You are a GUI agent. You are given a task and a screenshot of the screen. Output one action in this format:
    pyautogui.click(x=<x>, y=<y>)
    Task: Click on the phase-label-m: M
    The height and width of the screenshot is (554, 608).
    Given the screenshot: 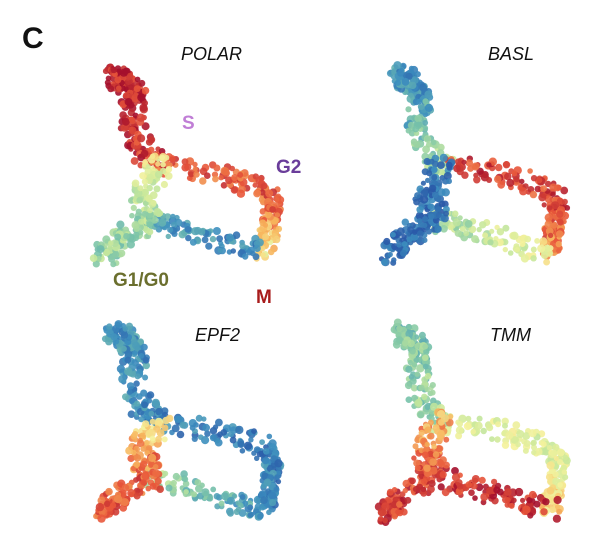 What is the action you would take?
    pyautogui.click(x=264, y=297)
    